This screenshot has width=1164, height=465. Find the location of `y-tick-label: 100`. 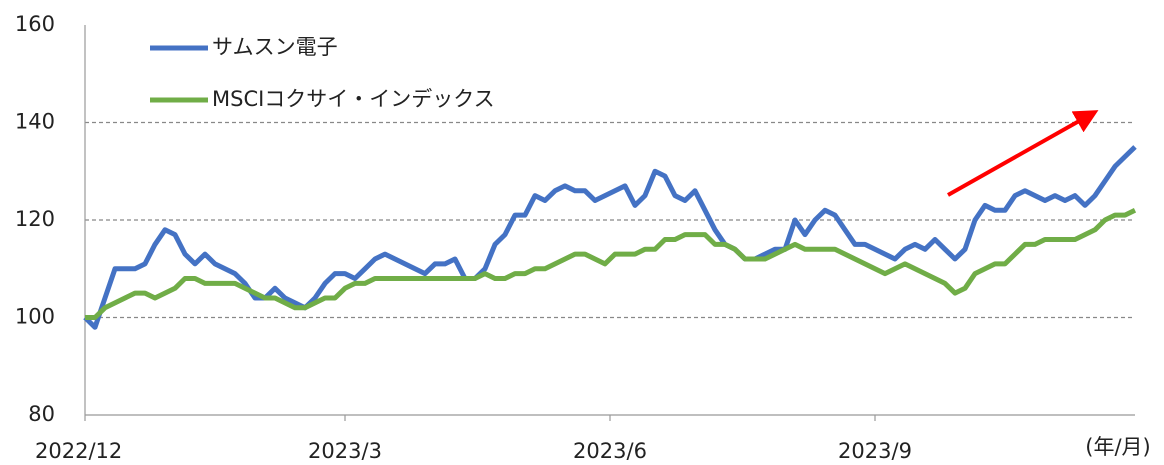

y-tick-label: 100 is located at coordinates (35, 317).